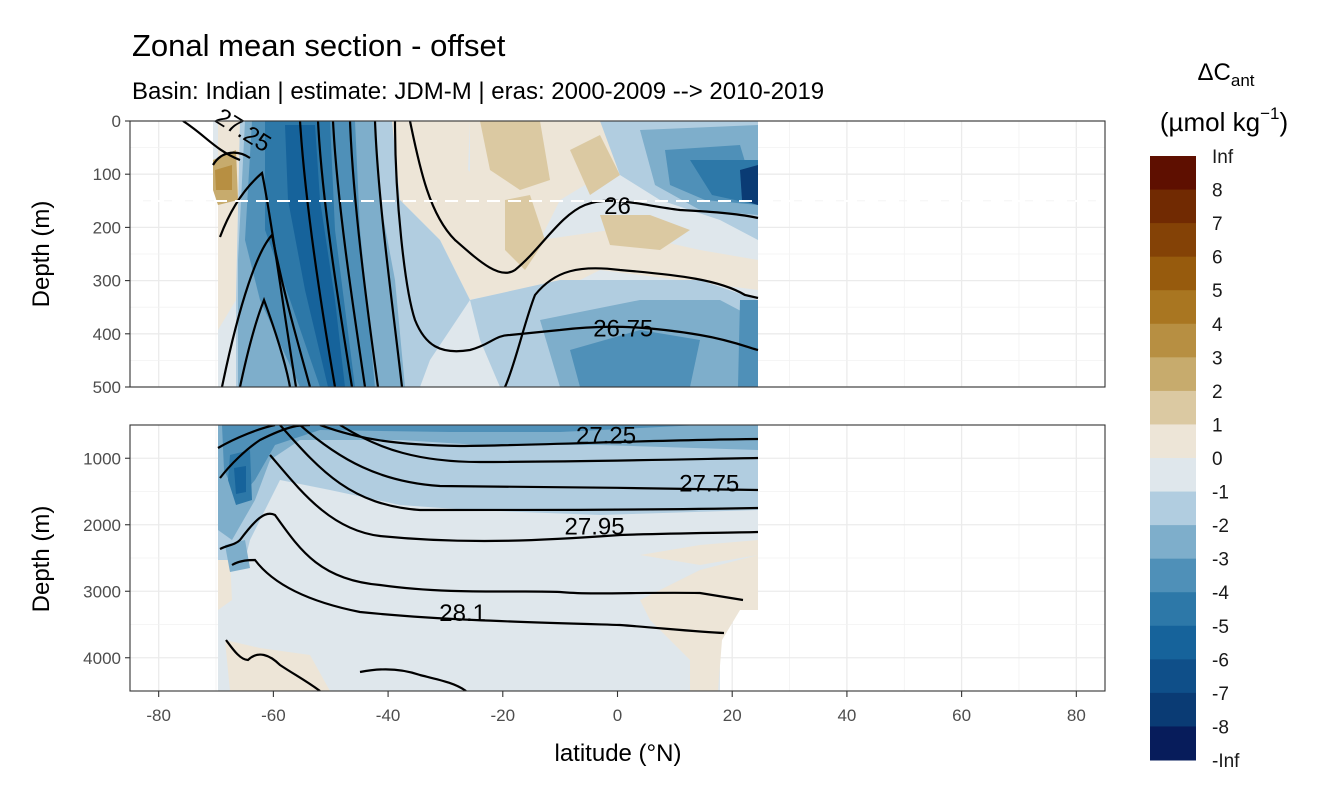  Describe the element at coordinates (961, 715) in the screenshot. I see `x-tick-label: 60` at that location.